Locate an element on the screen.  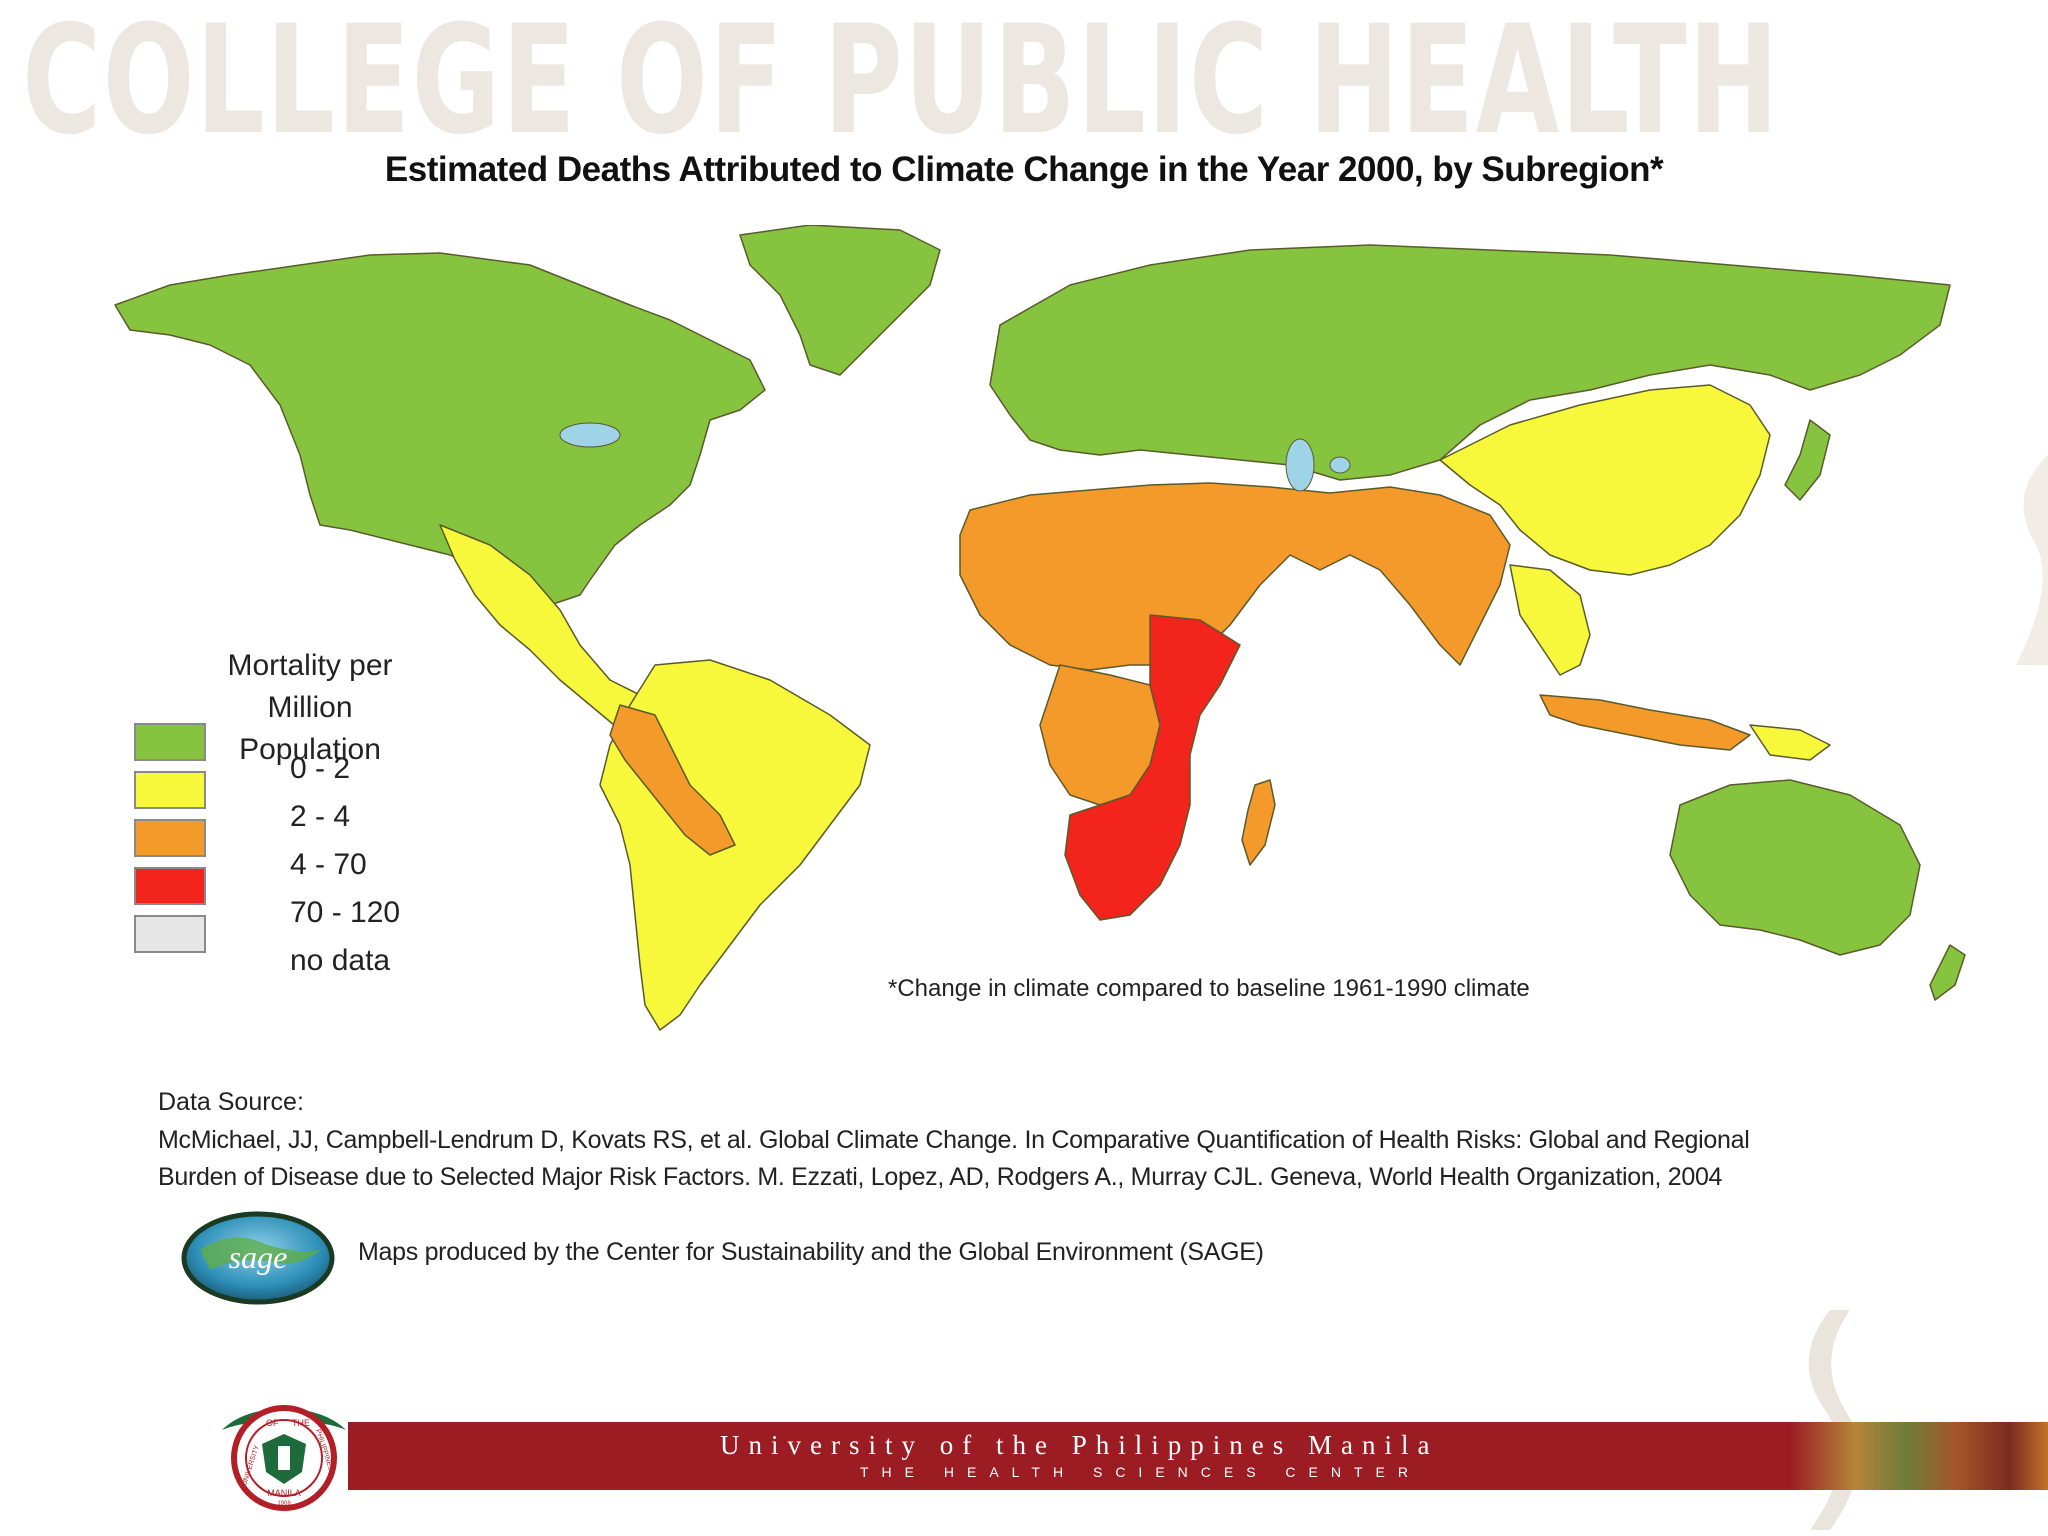
legend-title-line2: Population is located at coordinates (310, 749).